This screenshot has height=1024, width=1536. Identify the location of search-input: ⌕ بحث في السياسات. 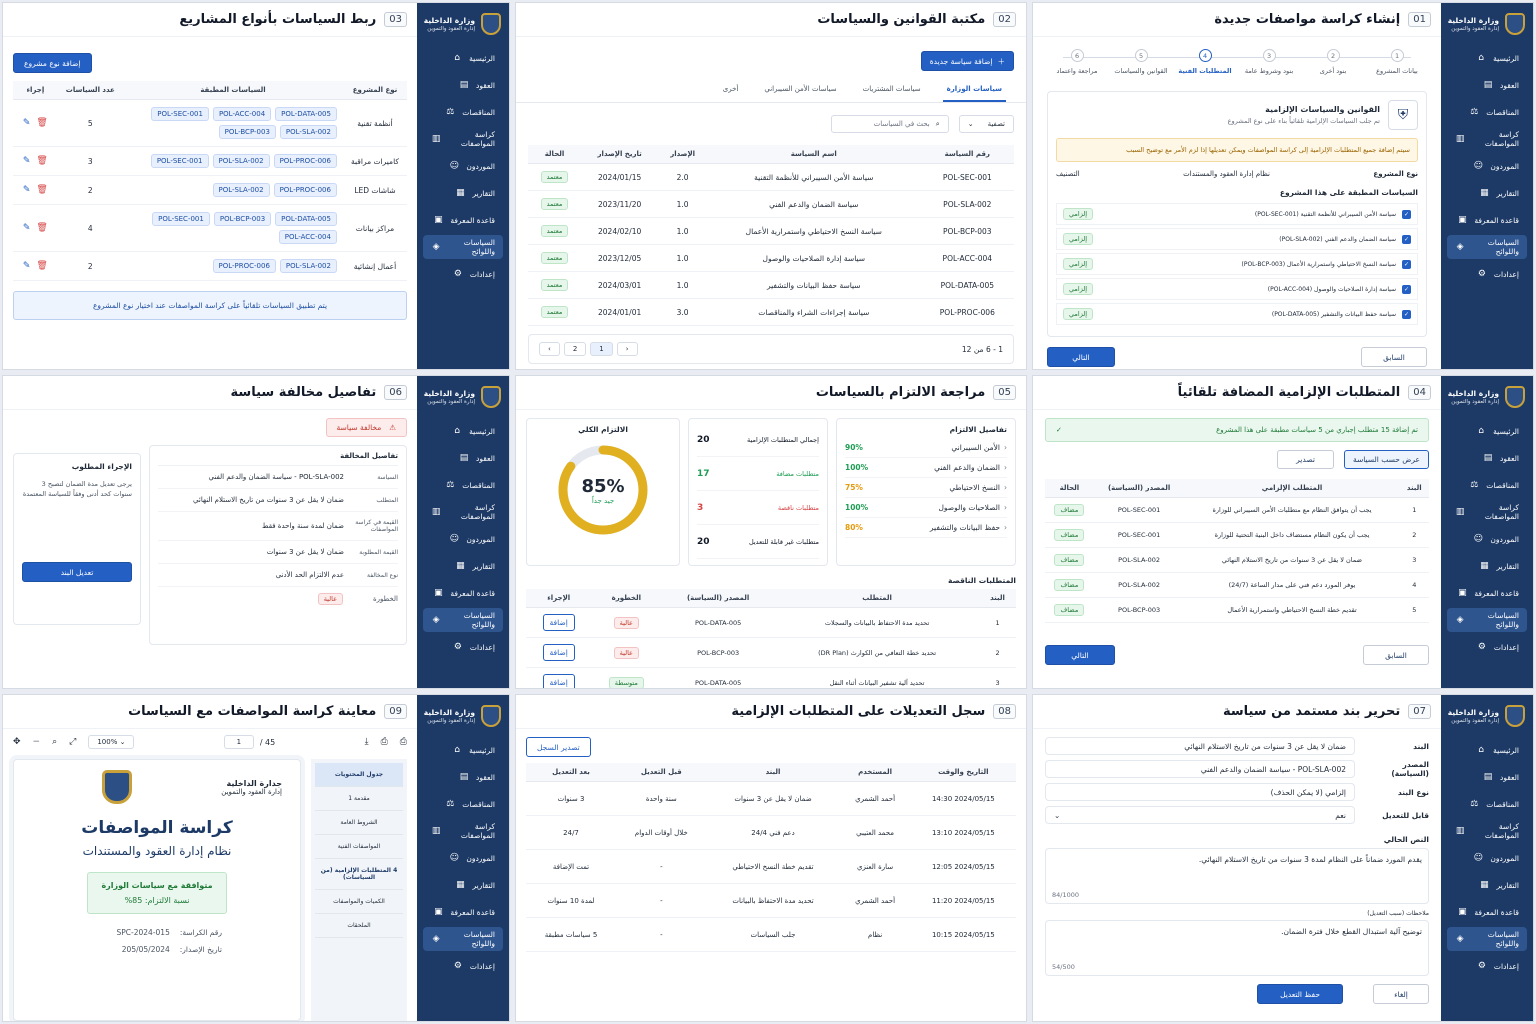
(889, 124).